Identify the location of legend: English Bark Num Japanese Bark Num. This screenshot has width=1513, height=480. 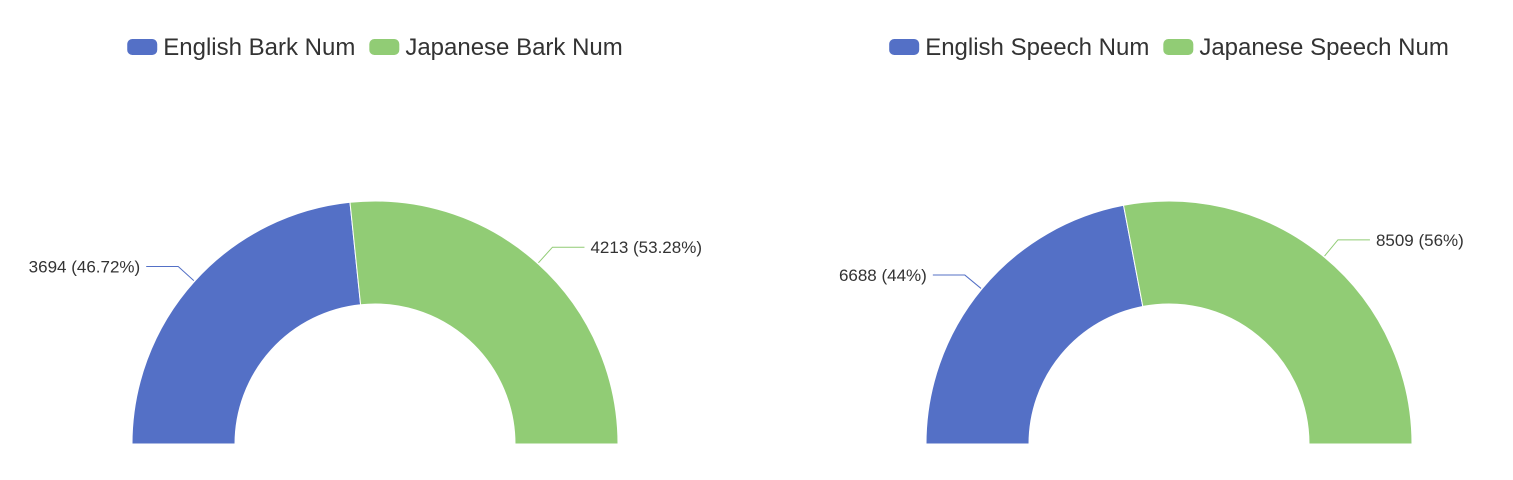
(375, 47).